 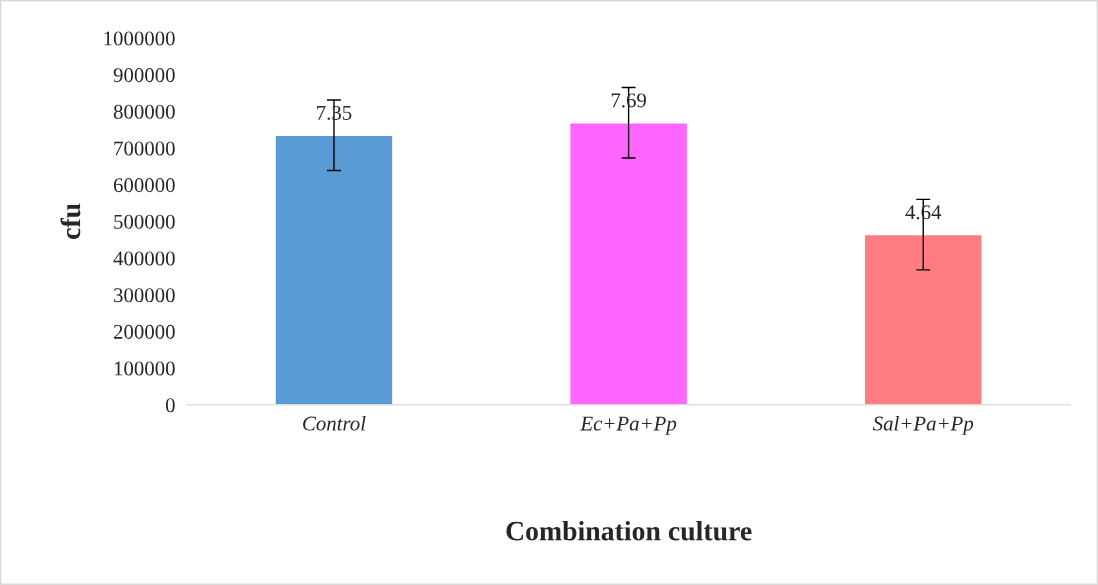 What do you see at coordinates (144, 258) in the screenshot?
I see `y-tick-label: 400000` at bounding box center [144, 258].